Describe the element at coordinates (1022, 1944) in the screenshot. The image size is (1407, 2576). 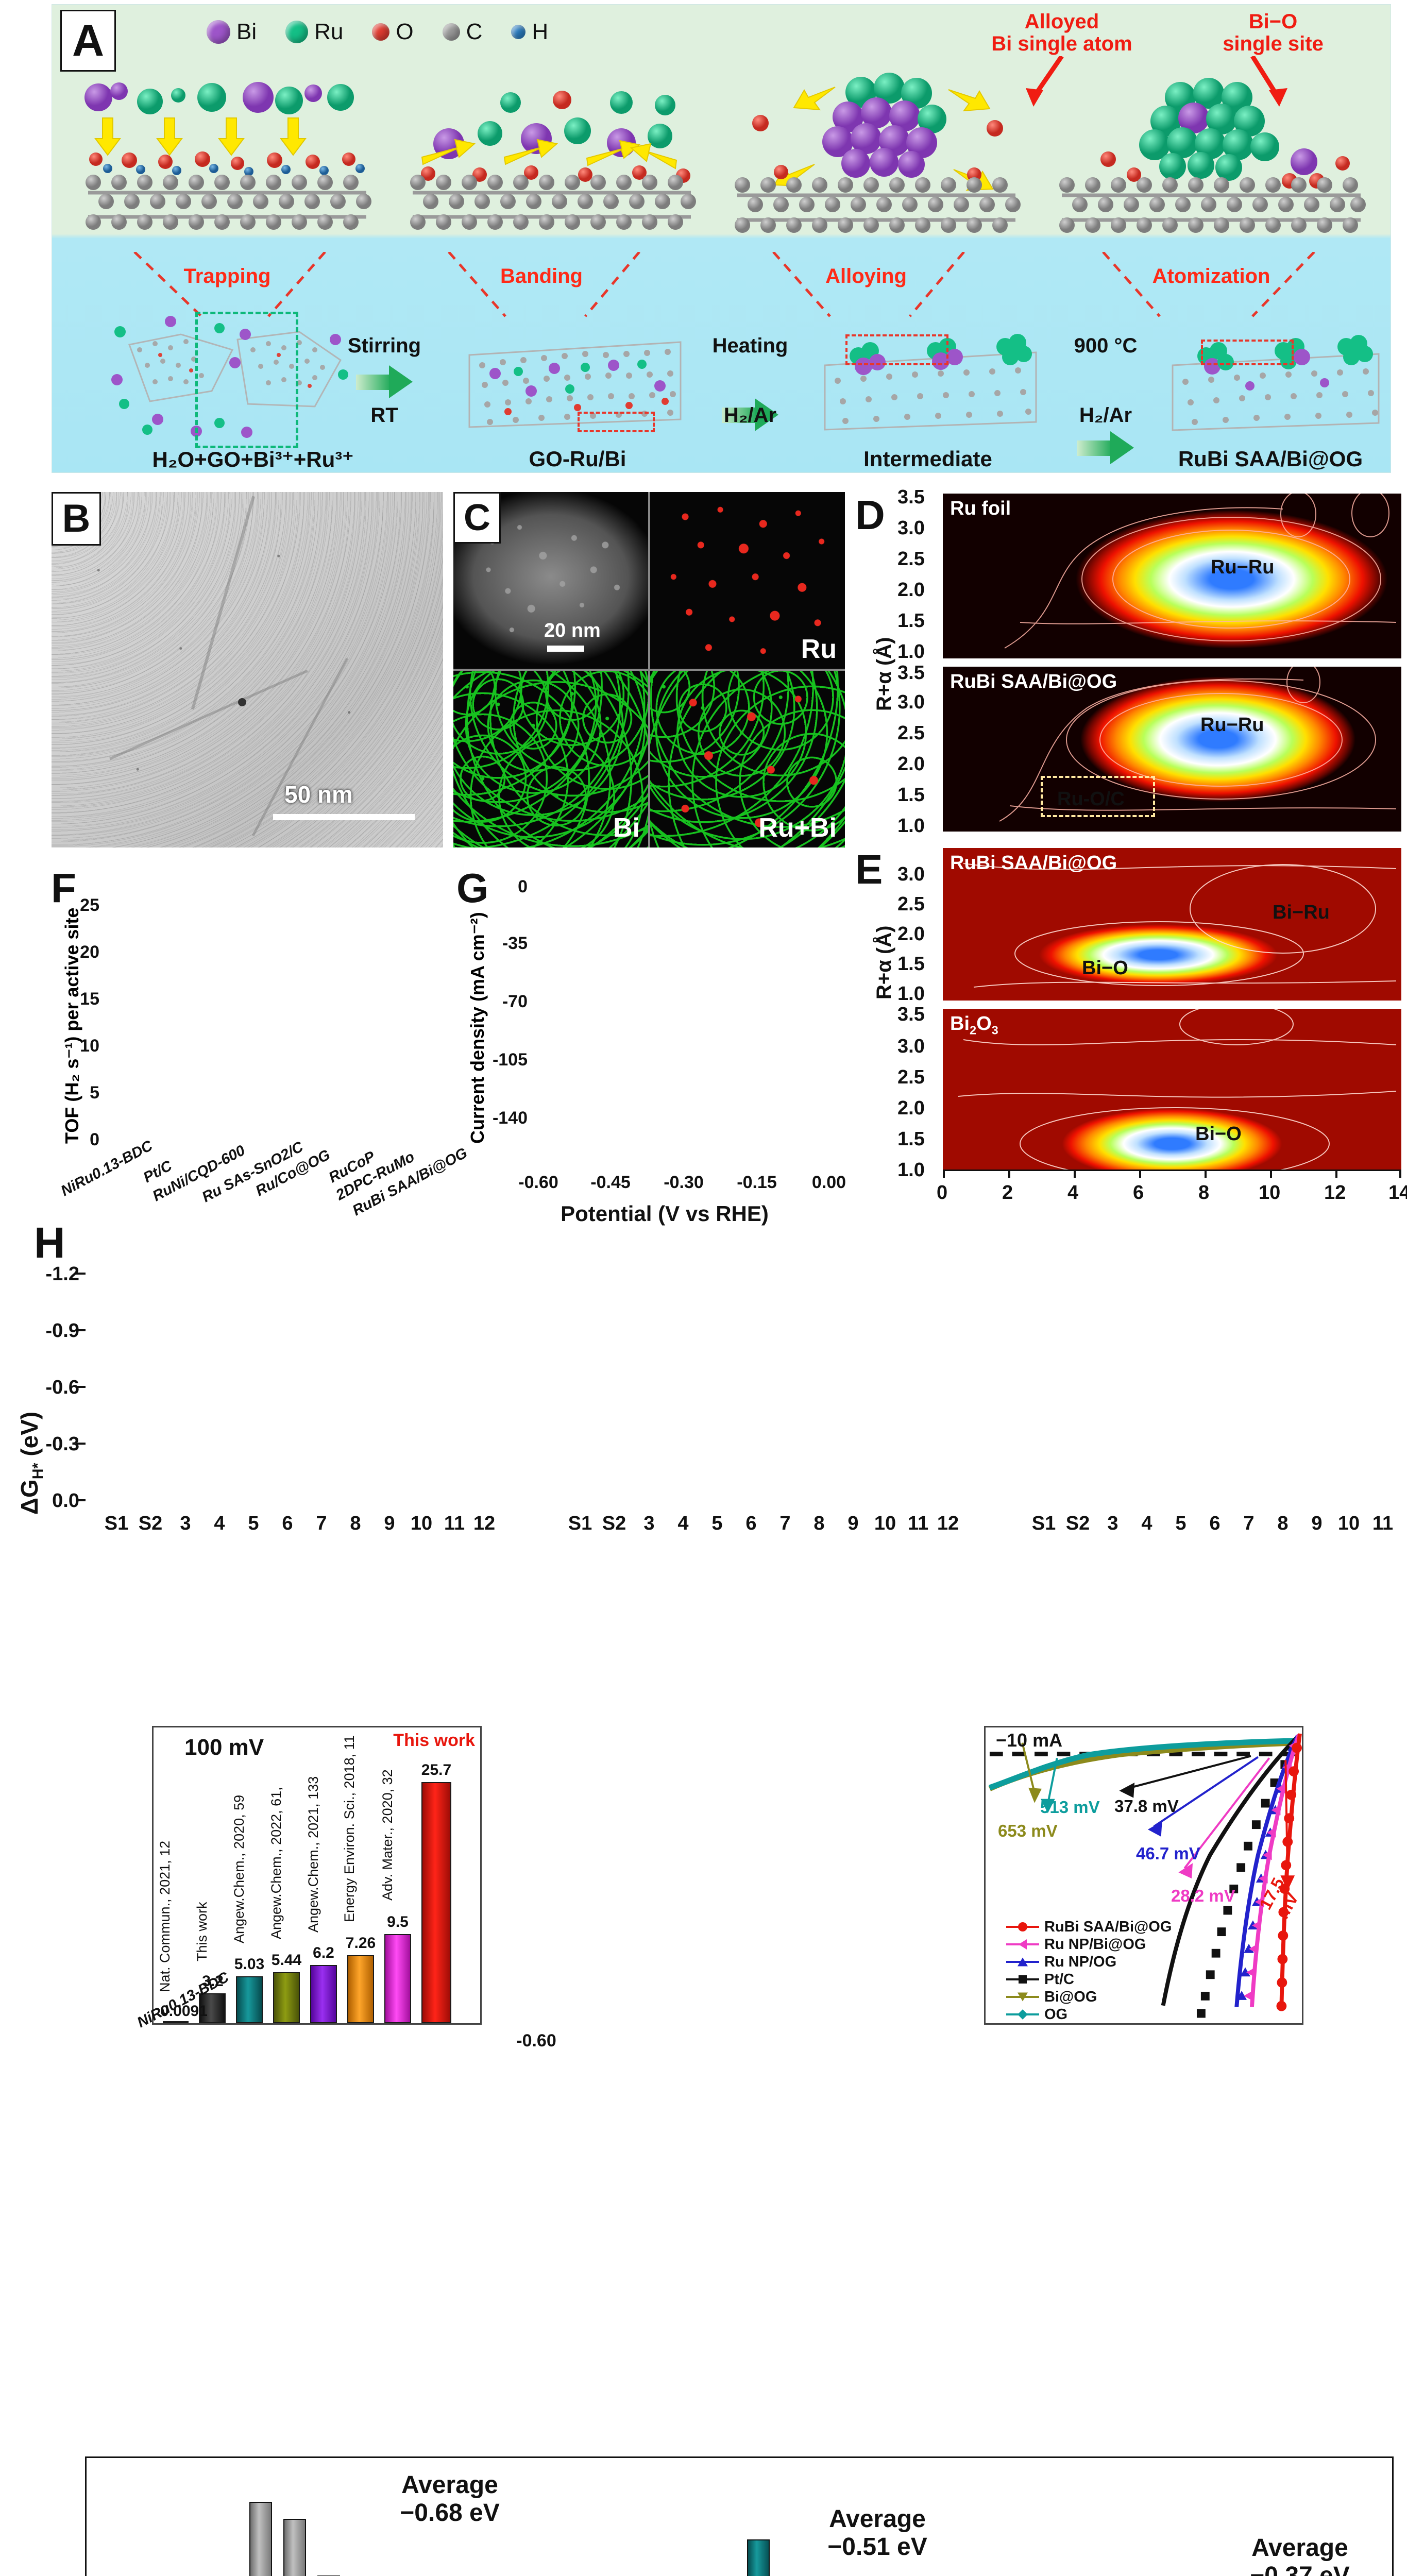
I see `legend-line-ru-np-bi-og` at that location.